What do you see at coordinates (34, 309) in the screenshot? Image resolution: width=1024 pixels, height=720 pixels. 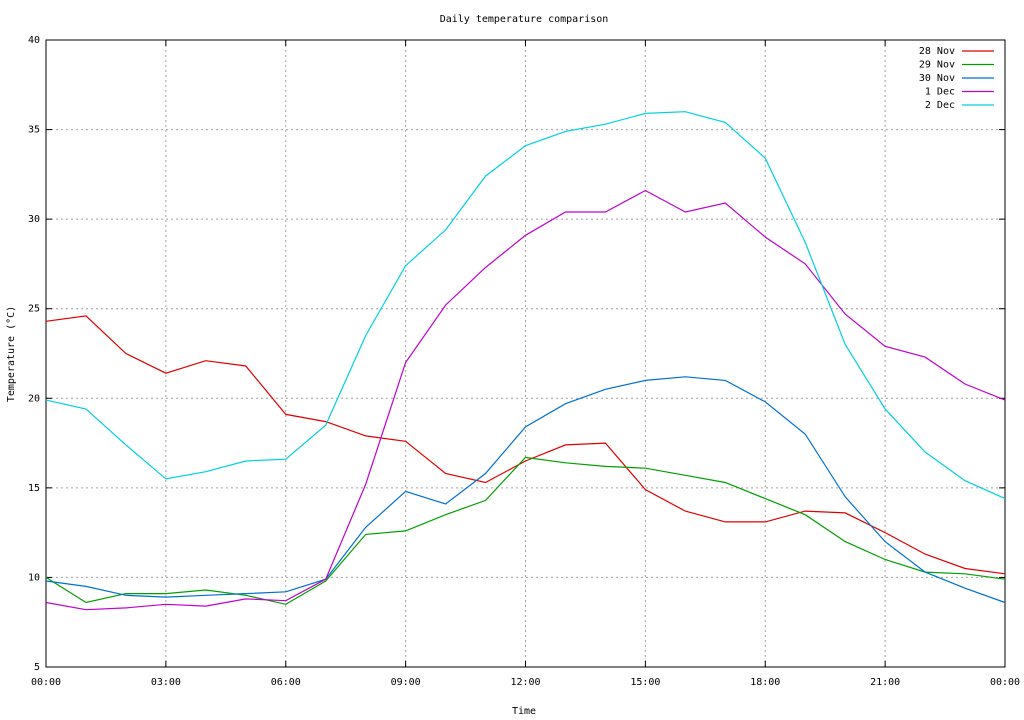 I see `y-tick-label: 25` at bounding box center [34, 309].